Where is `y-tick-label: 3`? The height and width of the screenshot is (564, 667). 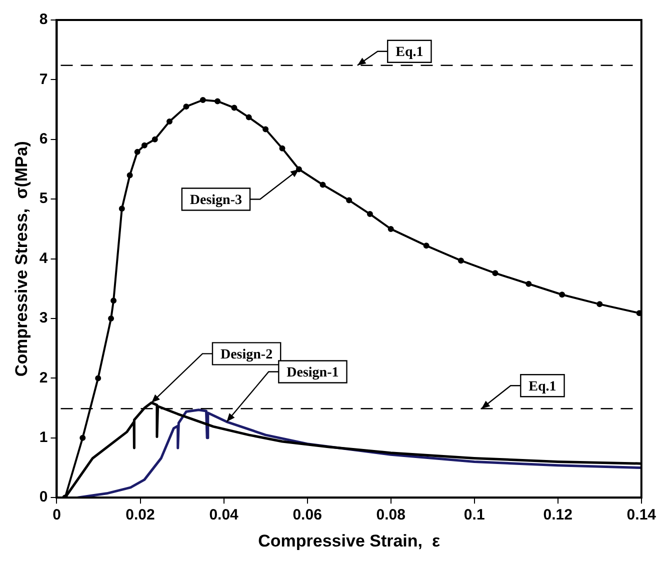
y-tick-label: 3 is located at coordinates (43, 318).